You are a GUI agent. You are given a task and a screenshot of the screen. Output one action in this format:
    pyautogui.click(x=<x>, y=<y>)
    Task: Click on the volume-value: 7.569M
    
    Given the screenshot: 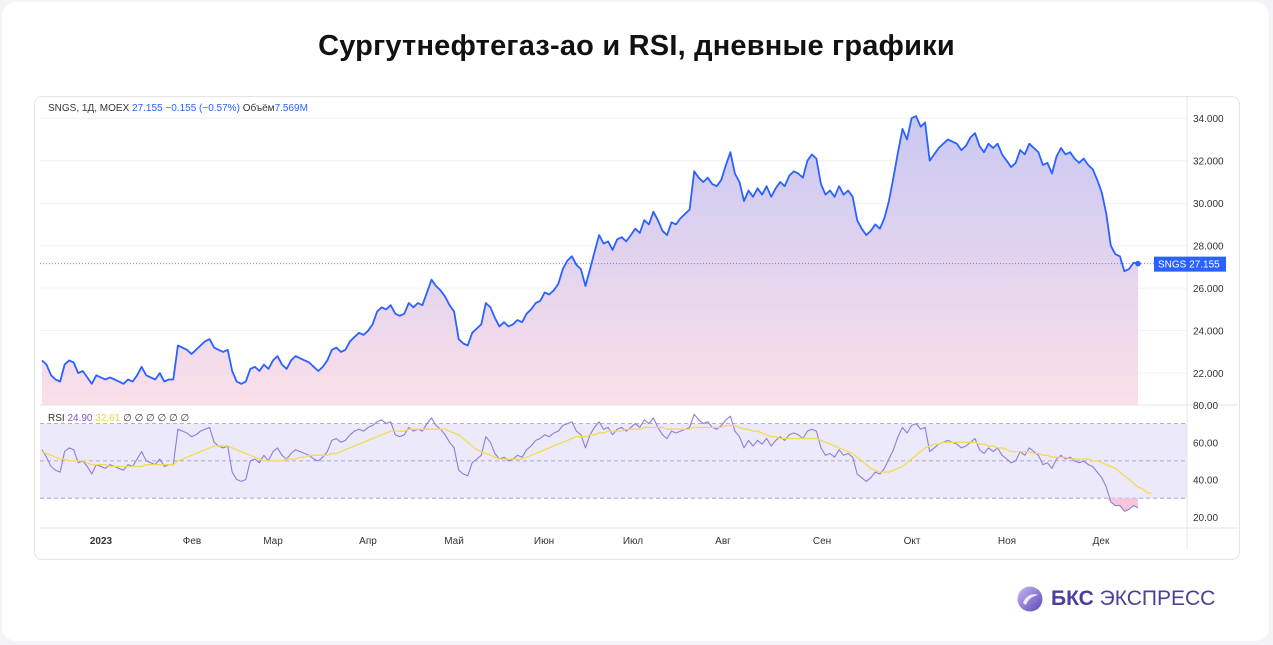 What is the action you would take?
    pyautogui.click(x=291, y=108)
    